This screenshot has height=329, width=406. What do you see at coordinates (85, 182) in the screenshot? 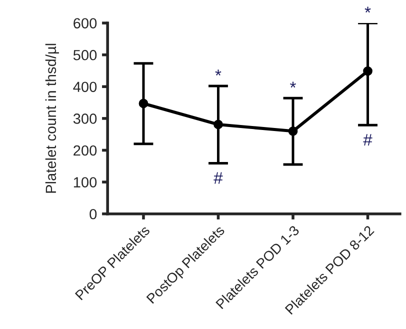
I see `y-tick-label: 100` at bounding box center [85, 182].